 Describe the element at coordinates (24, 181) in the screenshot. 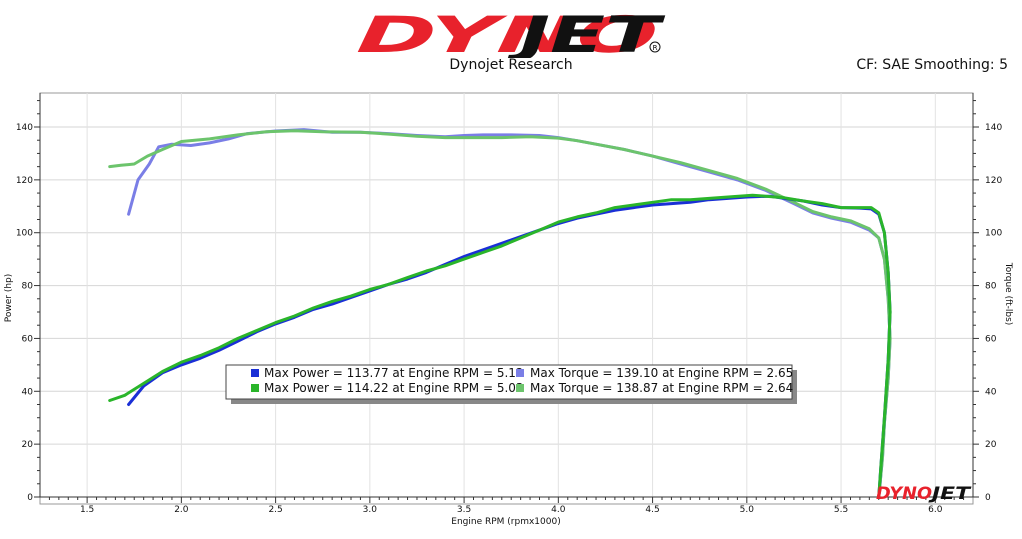

I see `y-tick-left: 120` at that location.